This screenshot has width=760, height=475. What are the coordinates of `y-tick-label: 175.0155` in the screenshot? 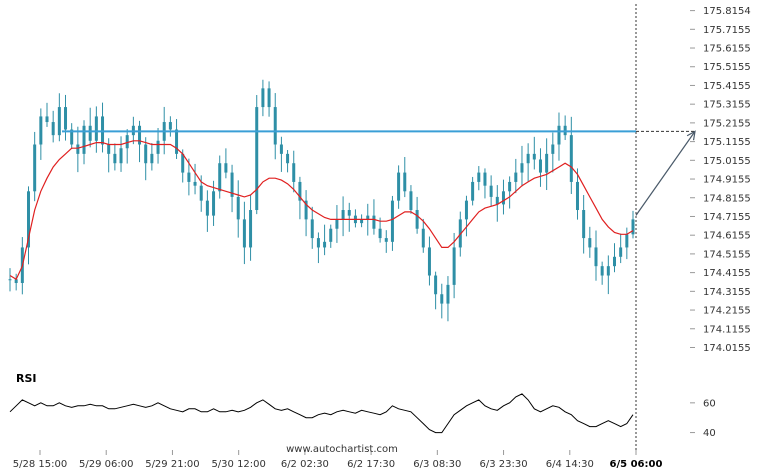 It's located at (727, 161).